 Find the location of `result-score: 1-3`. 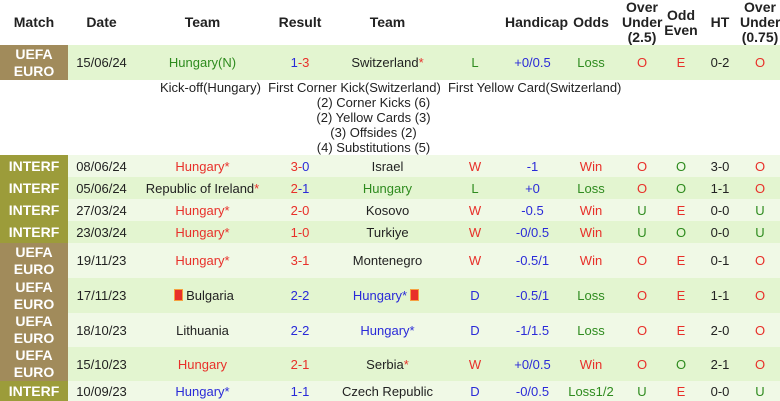

result-score: 1-3 is located at coordinates (300, 62).